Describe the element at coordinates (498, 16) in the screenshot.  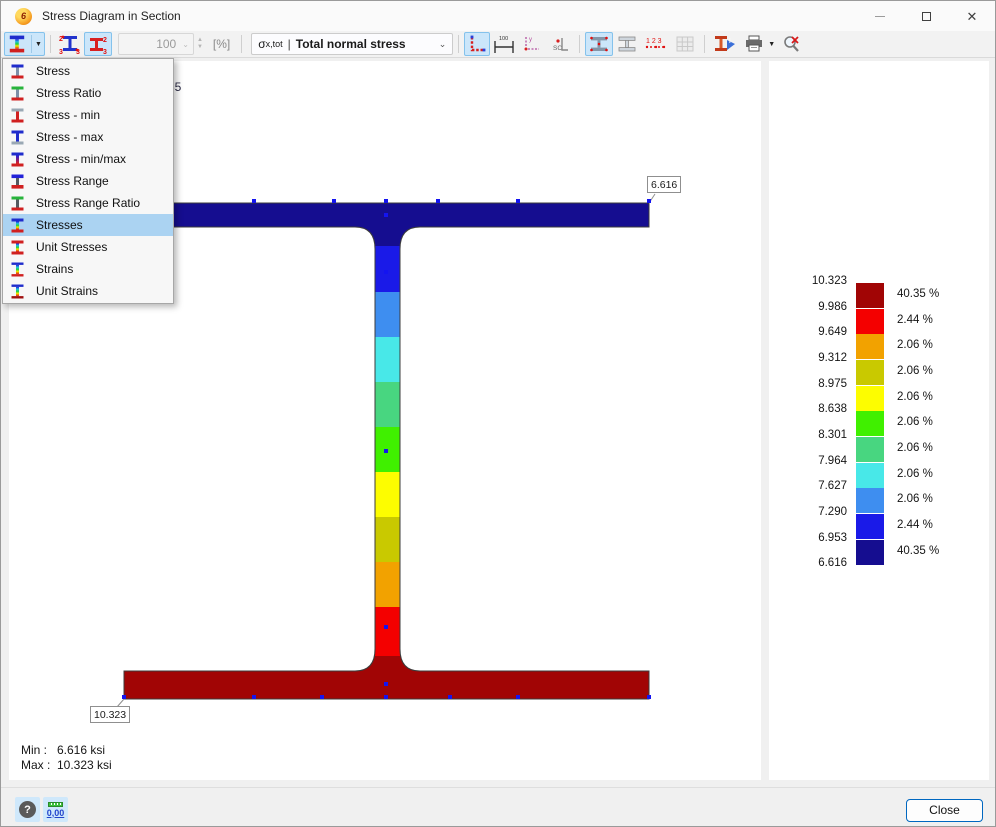
I see `titlebar: 6 Stress Diagram in Section ✕` at that location.